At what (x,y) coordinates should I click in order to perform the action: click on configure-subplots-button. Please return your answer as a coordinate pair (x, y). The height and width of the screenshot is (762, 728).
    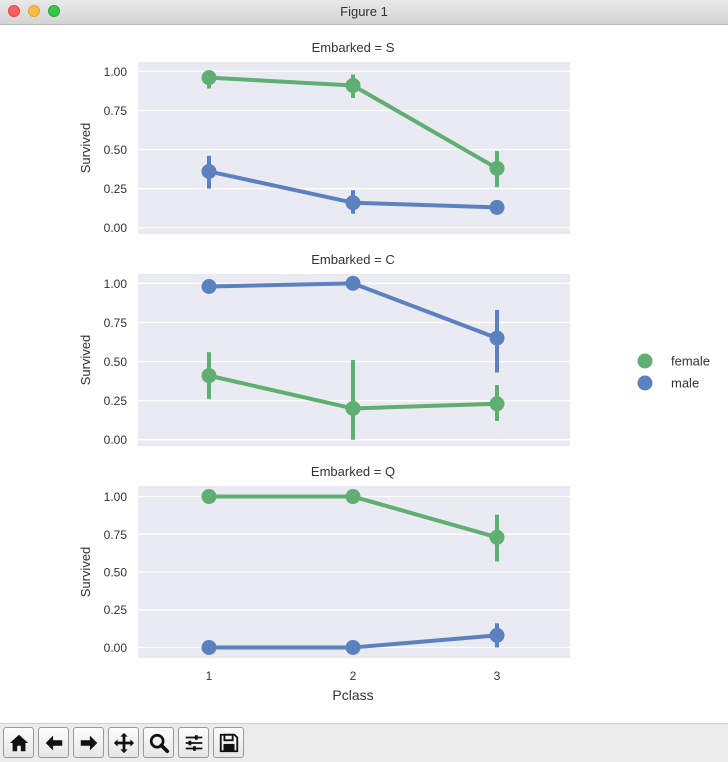
    Looking at the image, I should click on (193, 742).